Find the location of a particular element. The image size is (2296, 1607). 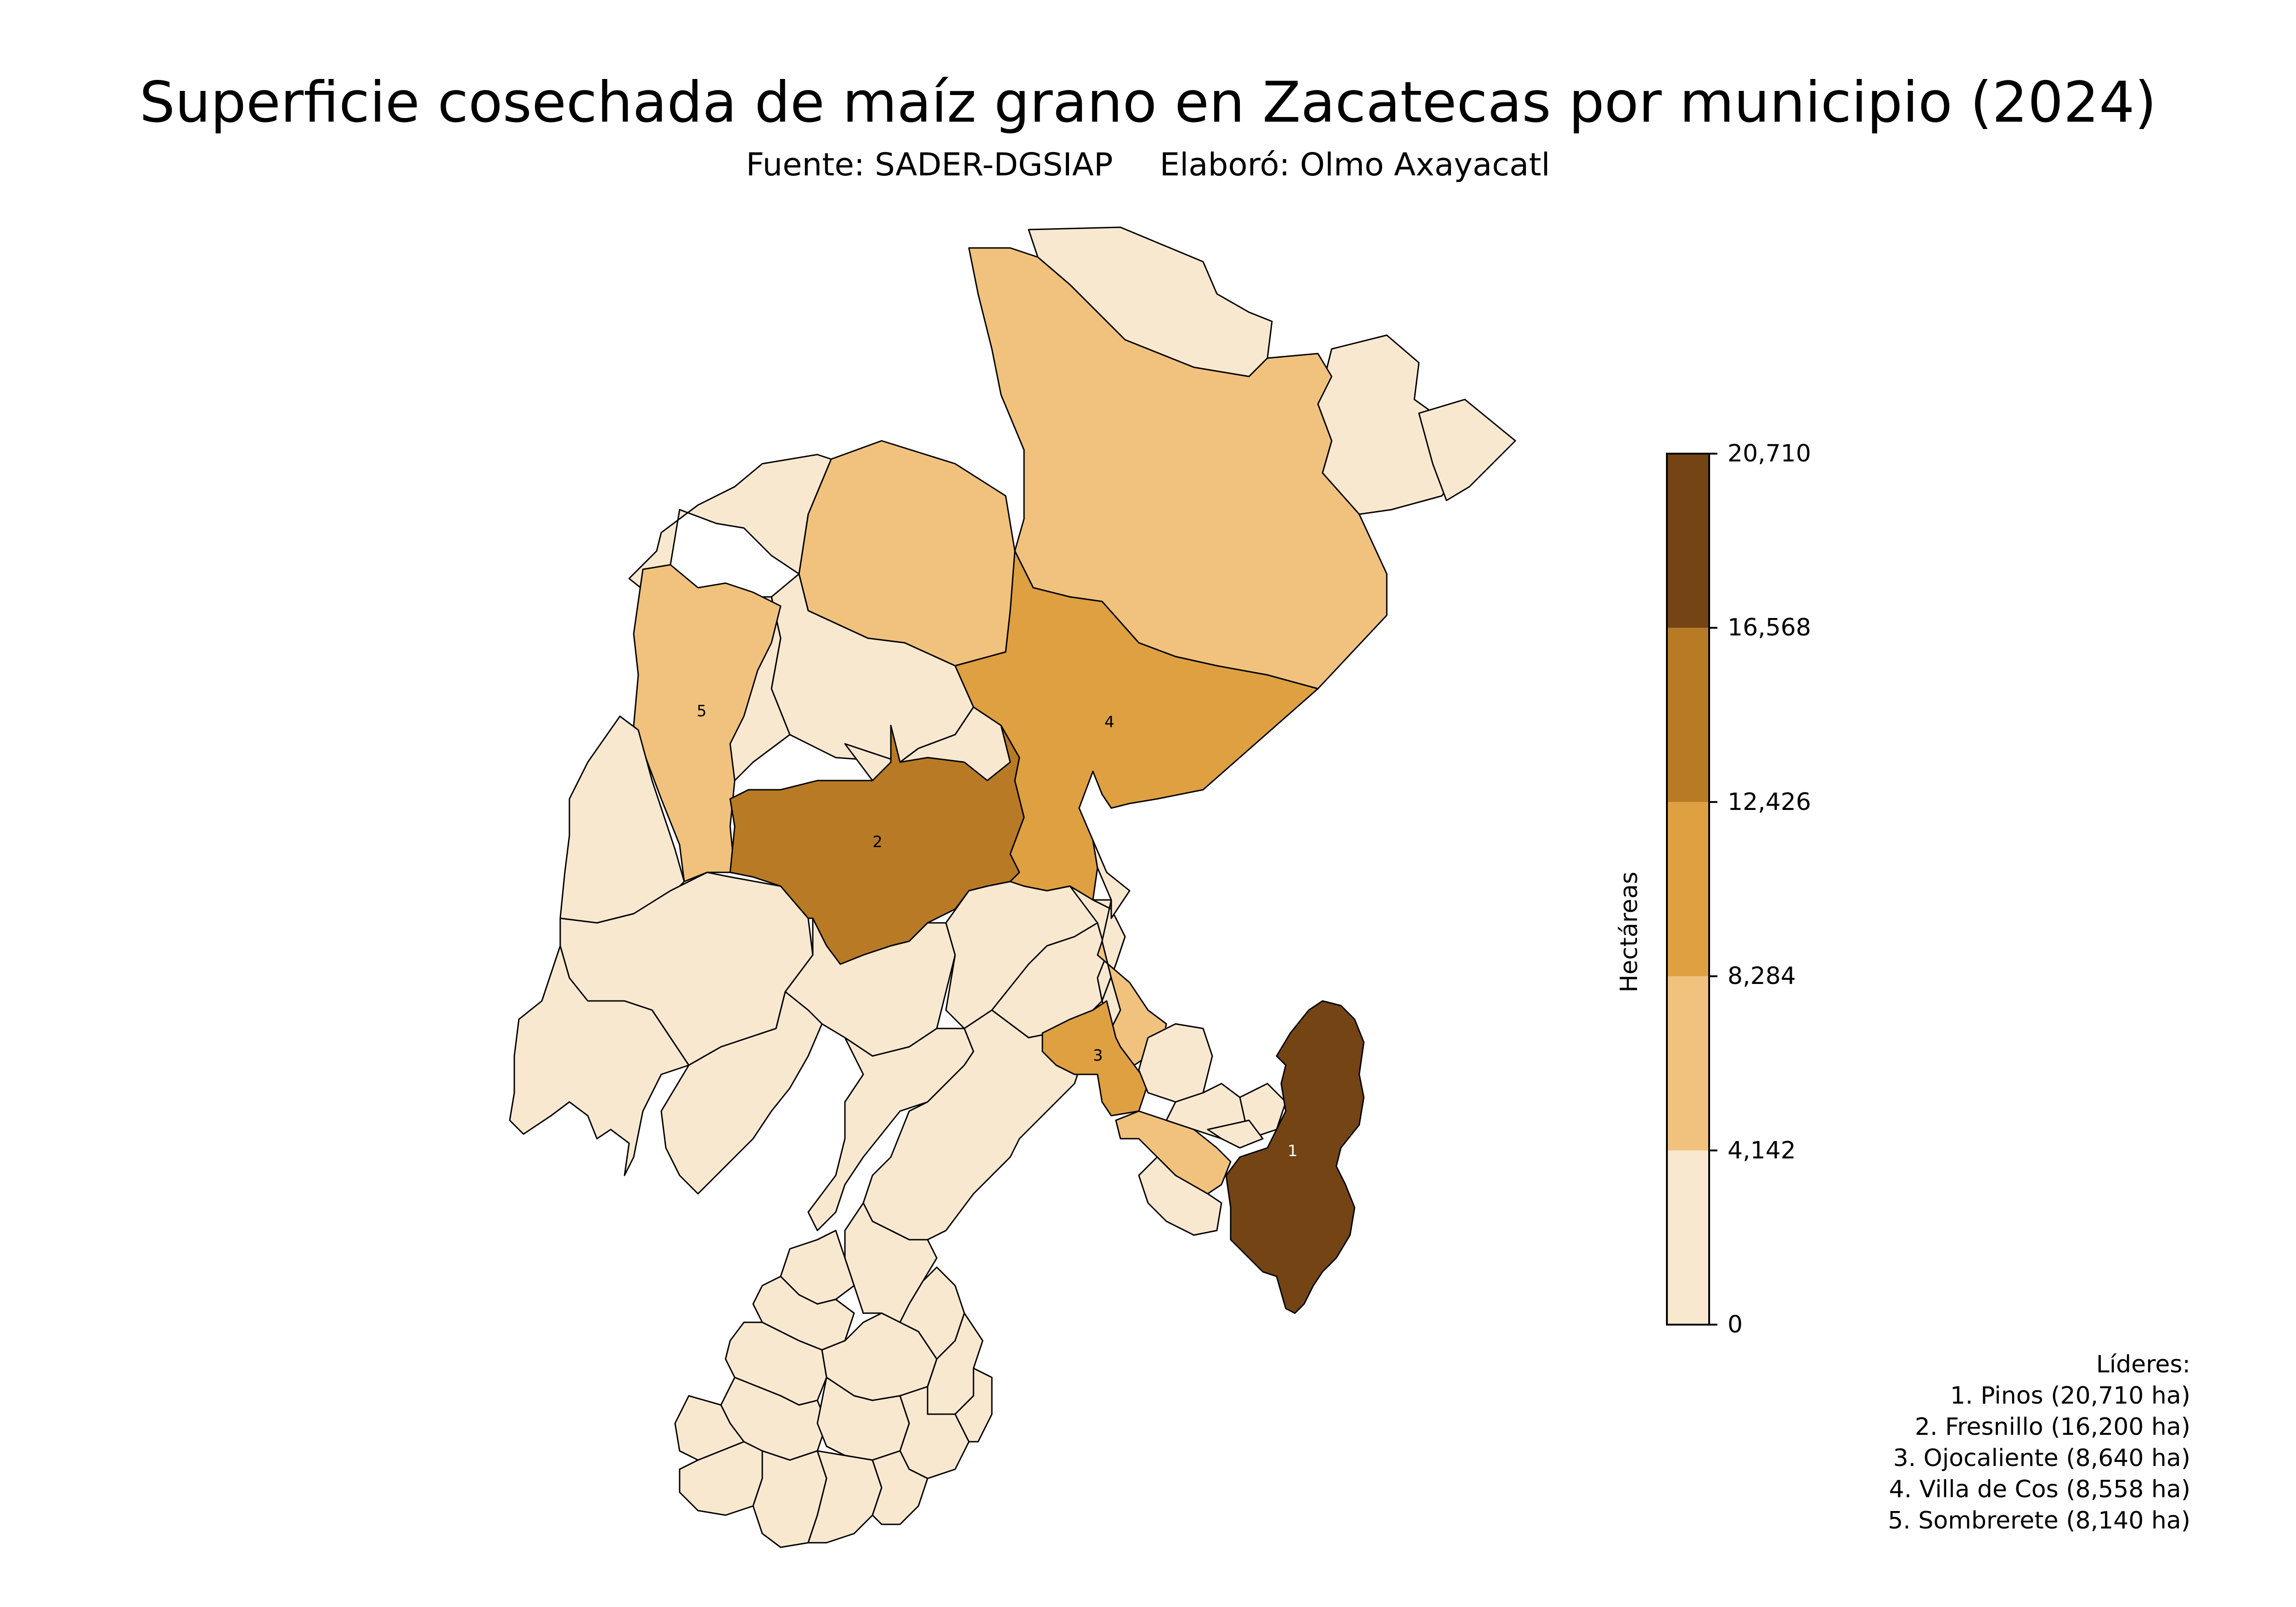

municipality-south-center is located at coordinates (891, 1129).